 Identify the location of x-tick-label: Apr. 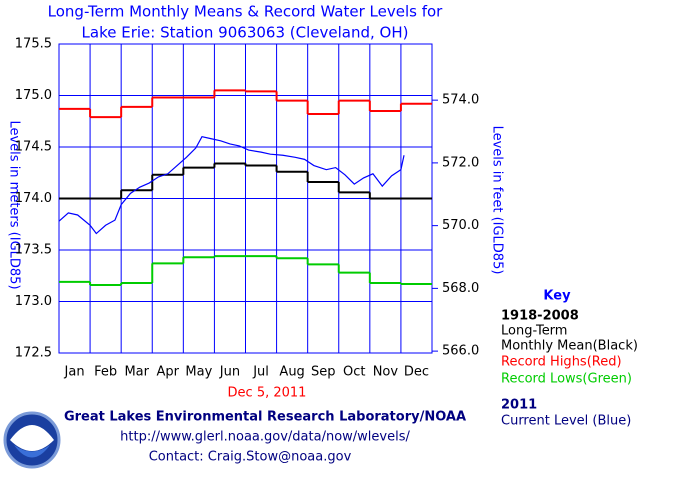
(168, 372).